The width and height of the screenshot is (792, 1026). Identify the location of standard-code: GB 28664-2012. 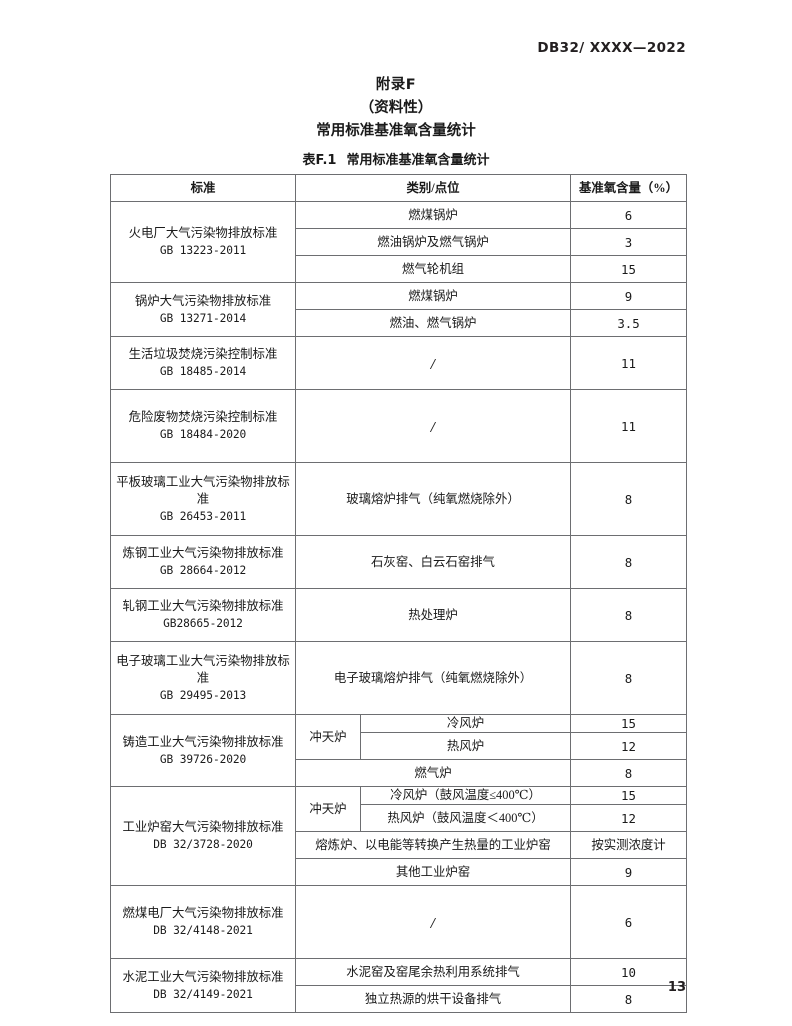
(203, 570).